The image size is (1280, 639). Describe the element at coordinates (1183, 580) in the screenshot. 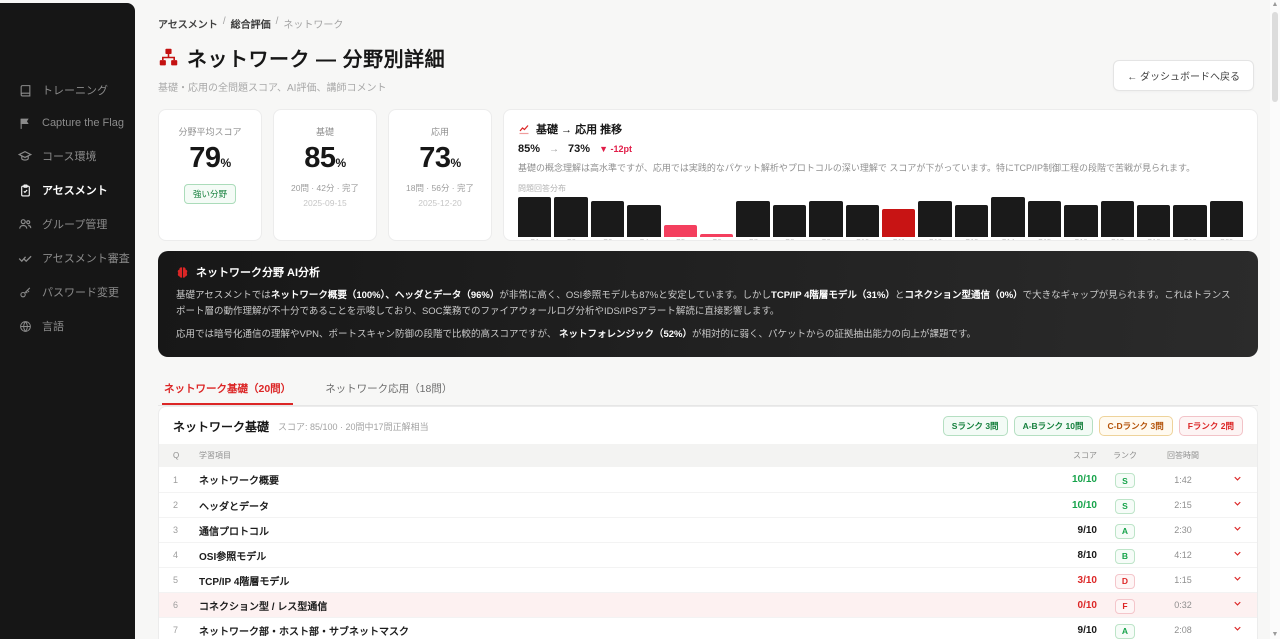

I see `answer-time: 1:15` at that location.